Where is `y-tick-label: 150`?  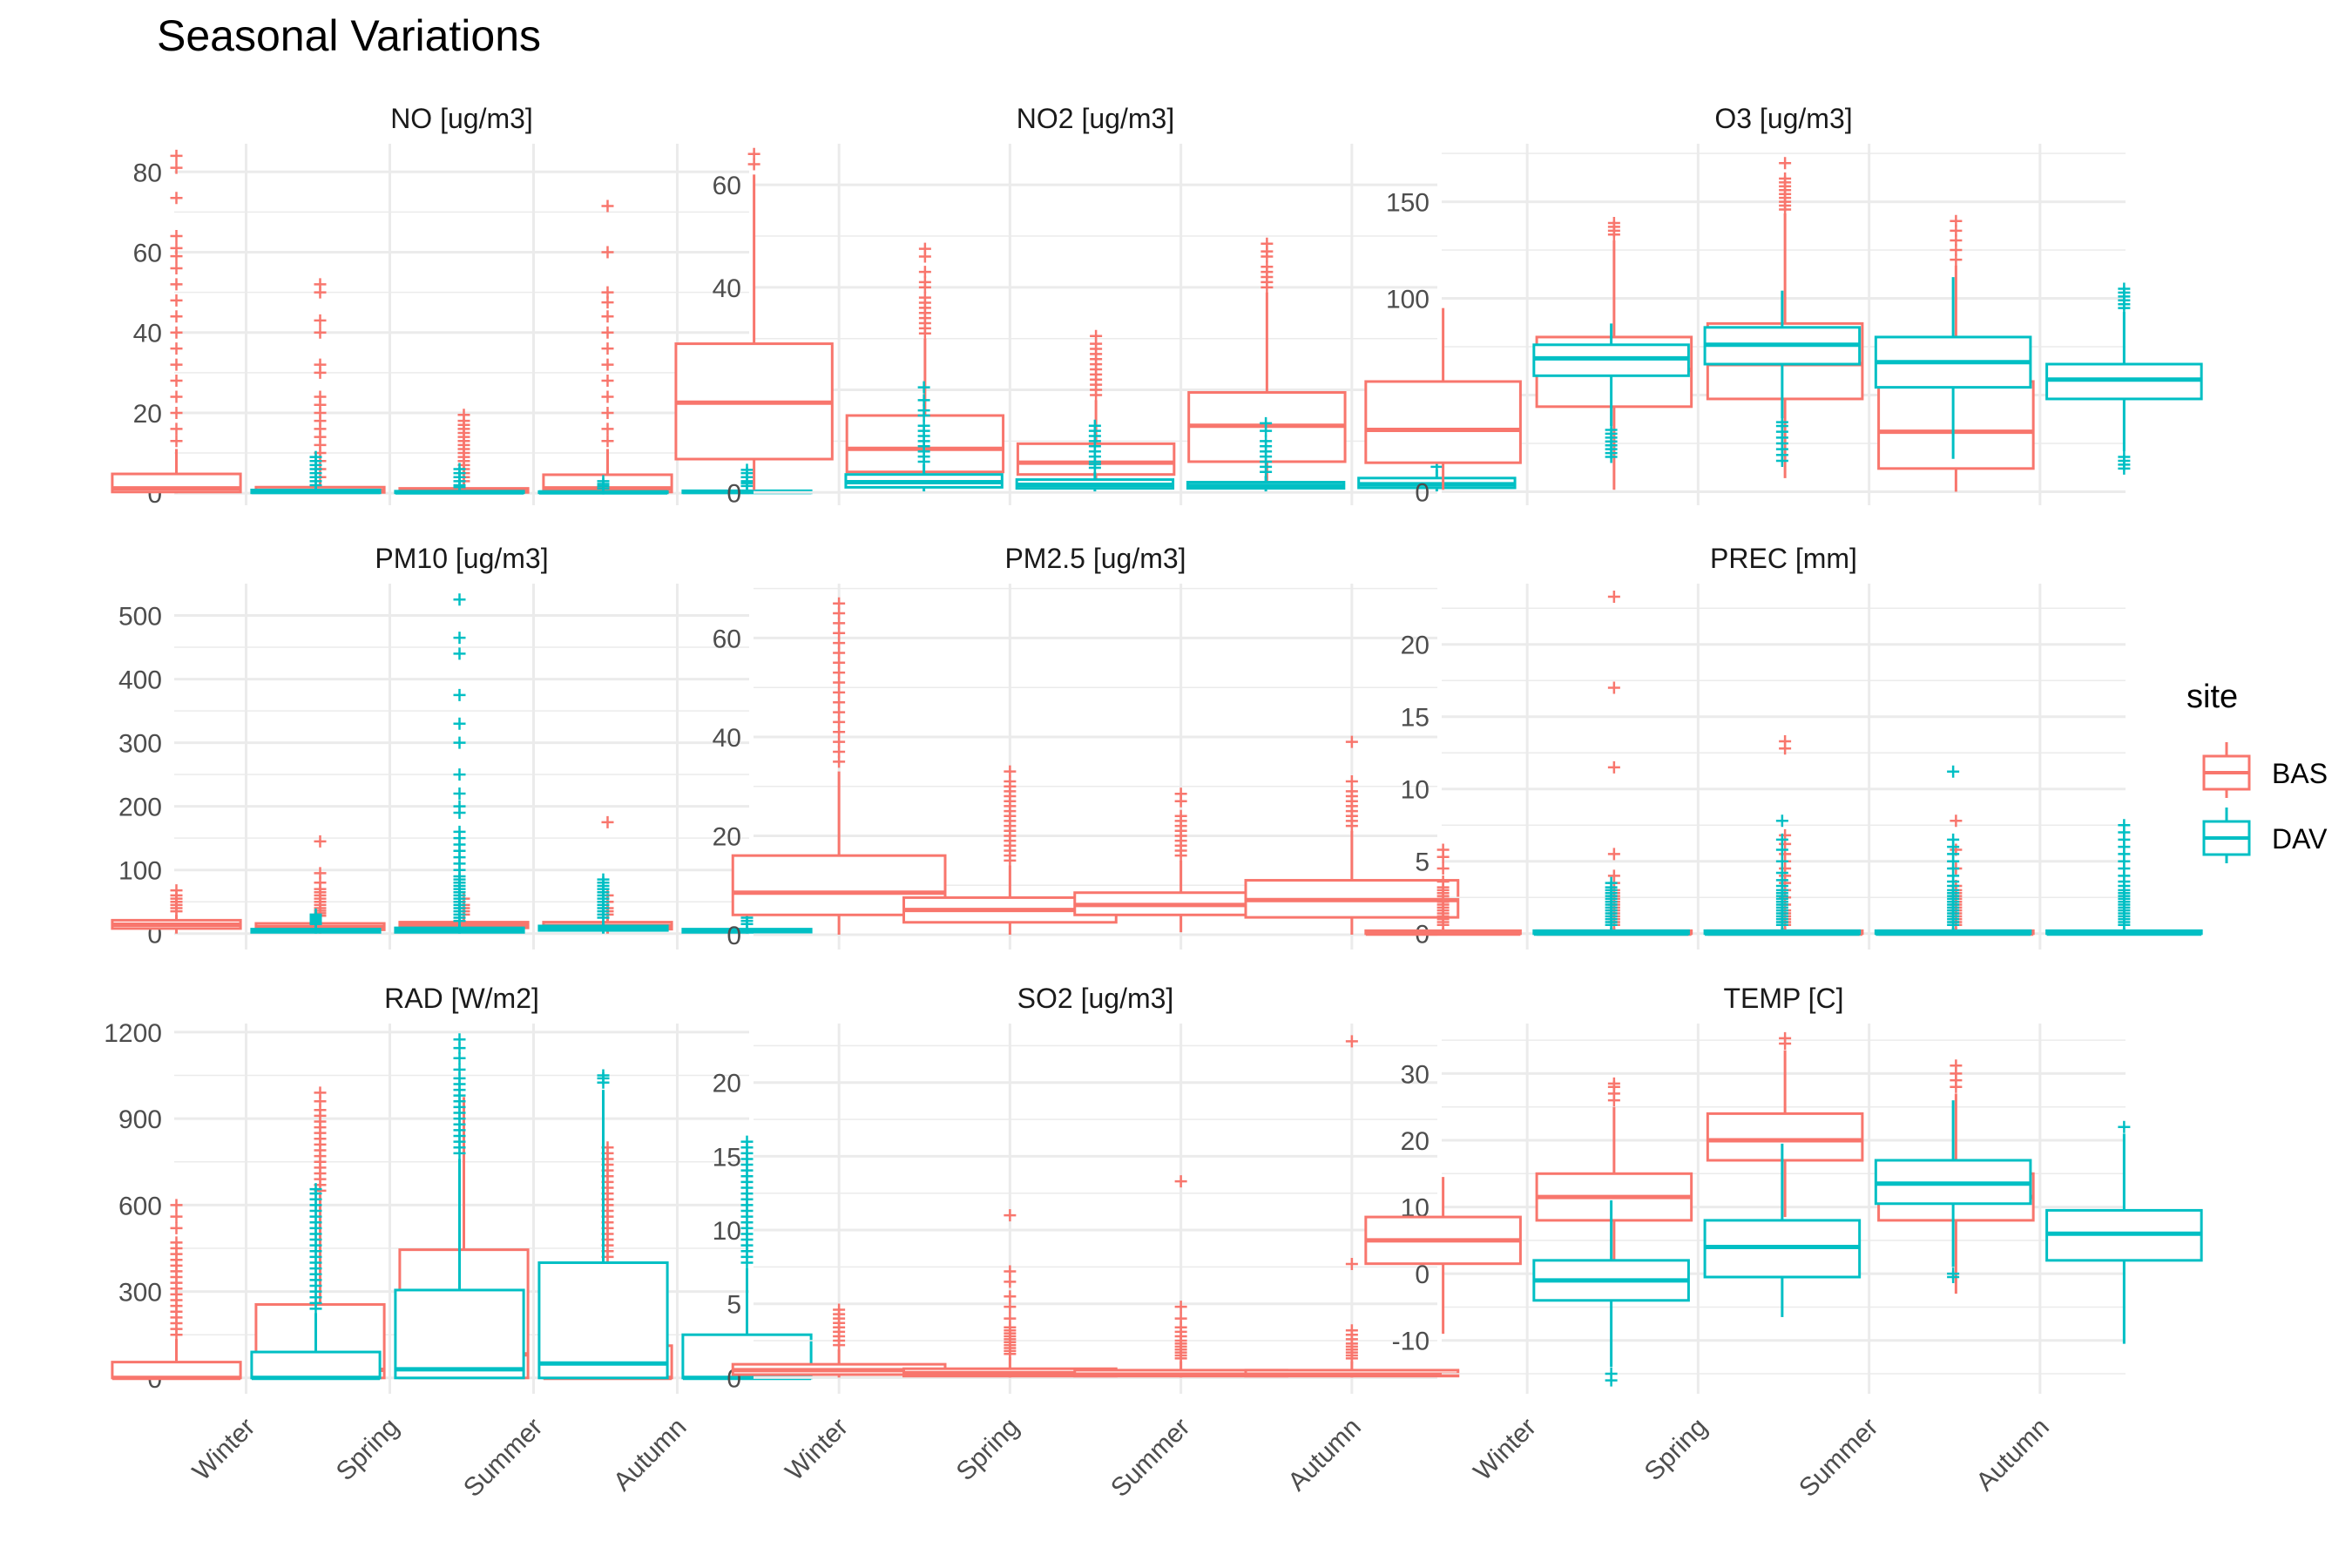
y-tick-label: 150 is located at coordinates (1408, 204).